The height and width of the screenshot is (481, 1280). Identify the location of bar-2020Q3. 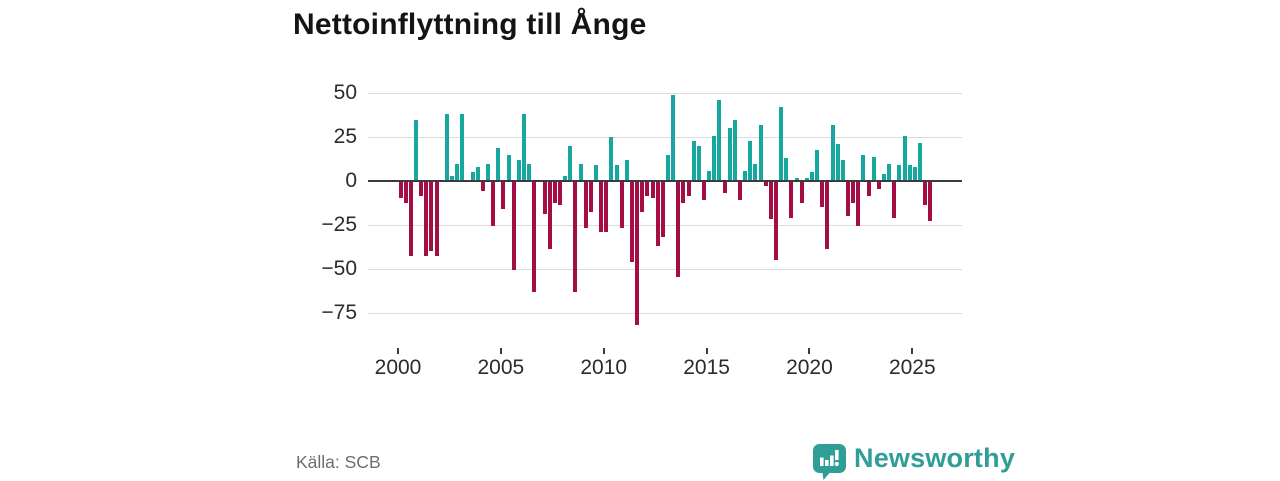
(822, 194).